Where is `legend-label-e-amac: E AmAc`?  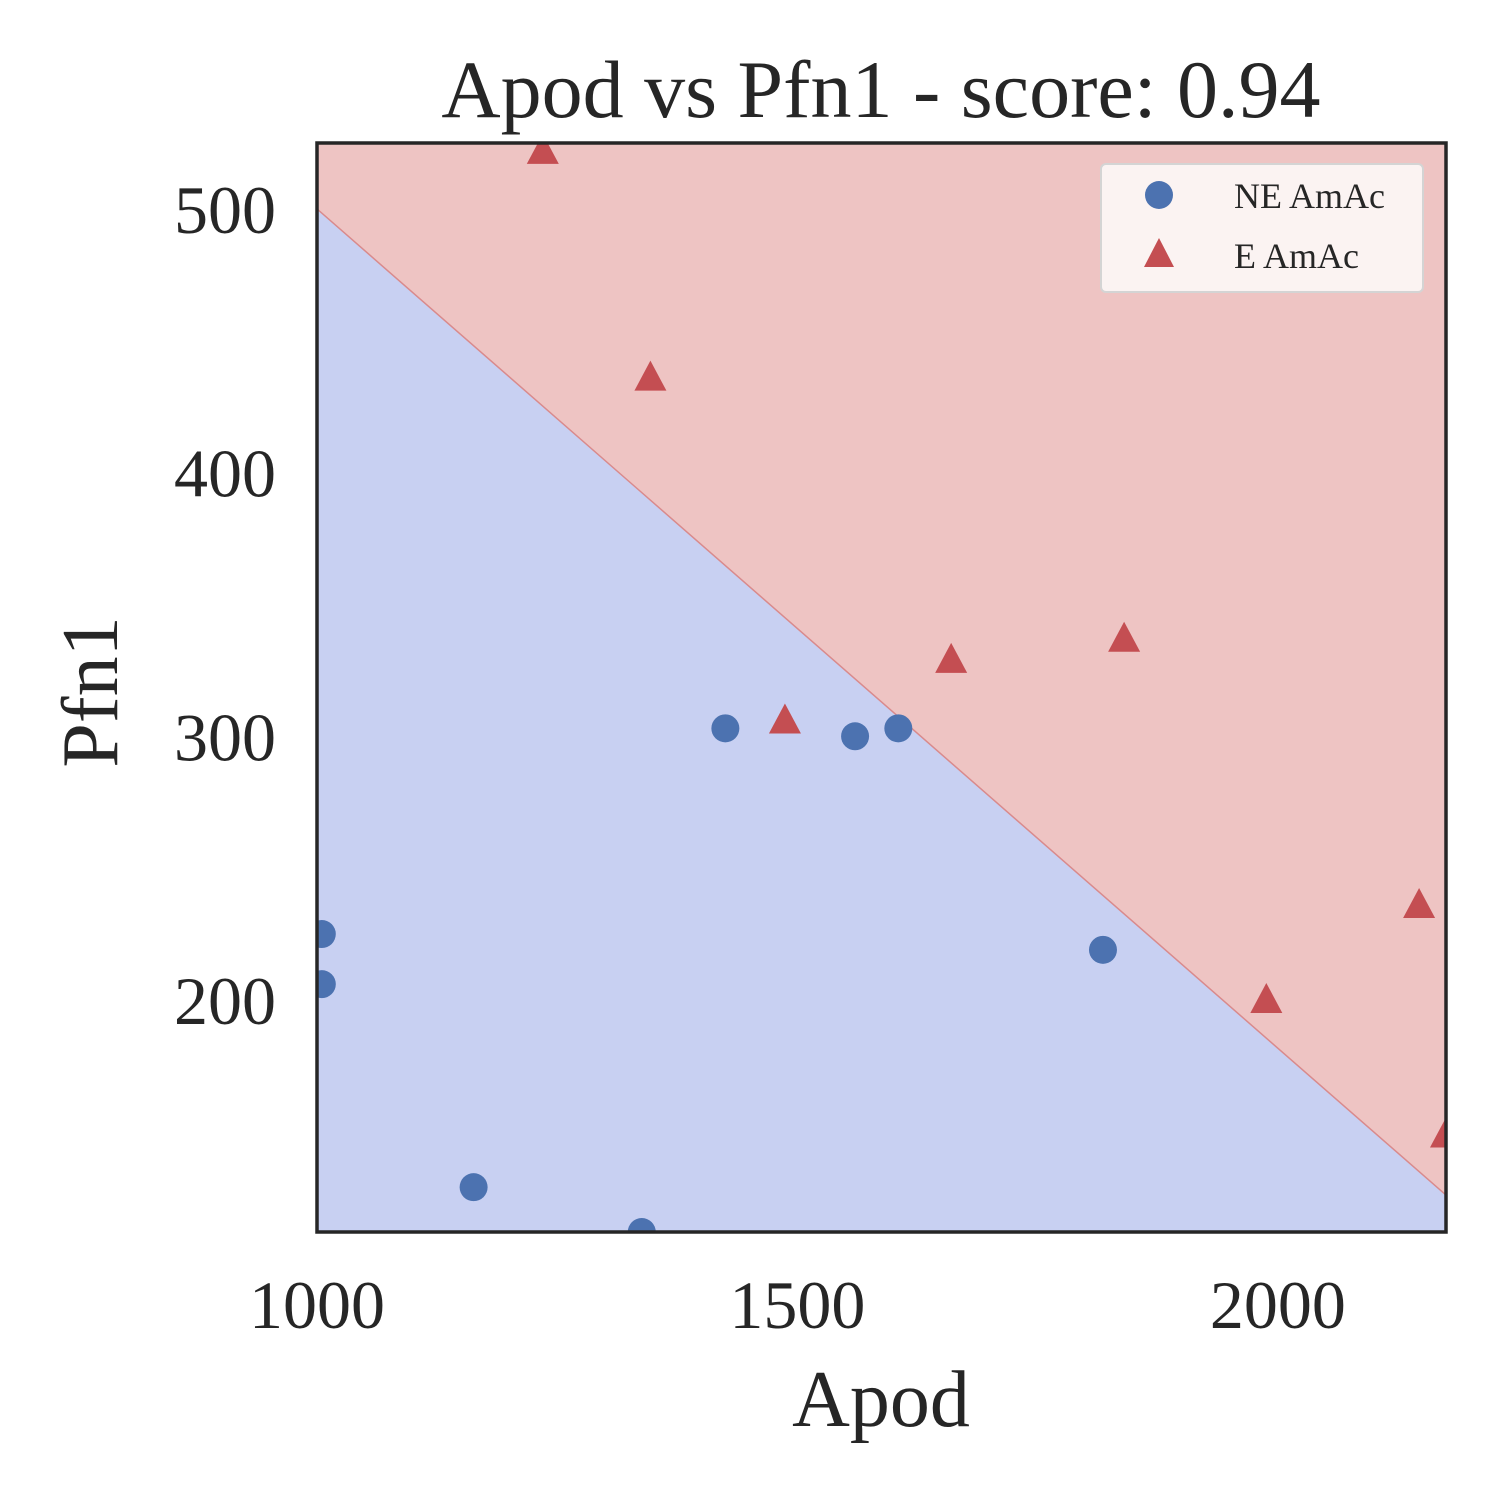
legend-label-e-amac: E AmAc is located at coordinates (1296, 256).